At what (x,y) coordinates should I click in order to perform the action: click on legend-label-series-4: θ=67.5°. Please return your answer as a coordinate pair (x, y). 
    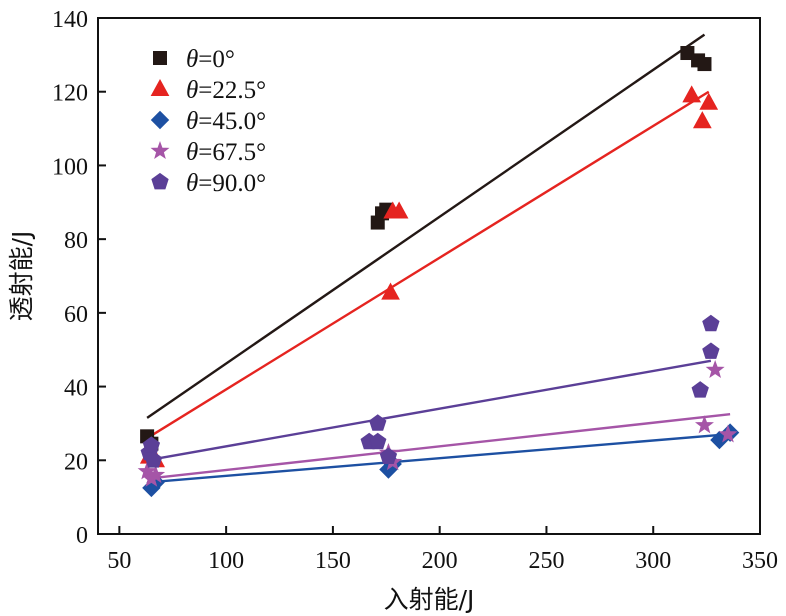
    Looking at the image, I should click on (226, 152).